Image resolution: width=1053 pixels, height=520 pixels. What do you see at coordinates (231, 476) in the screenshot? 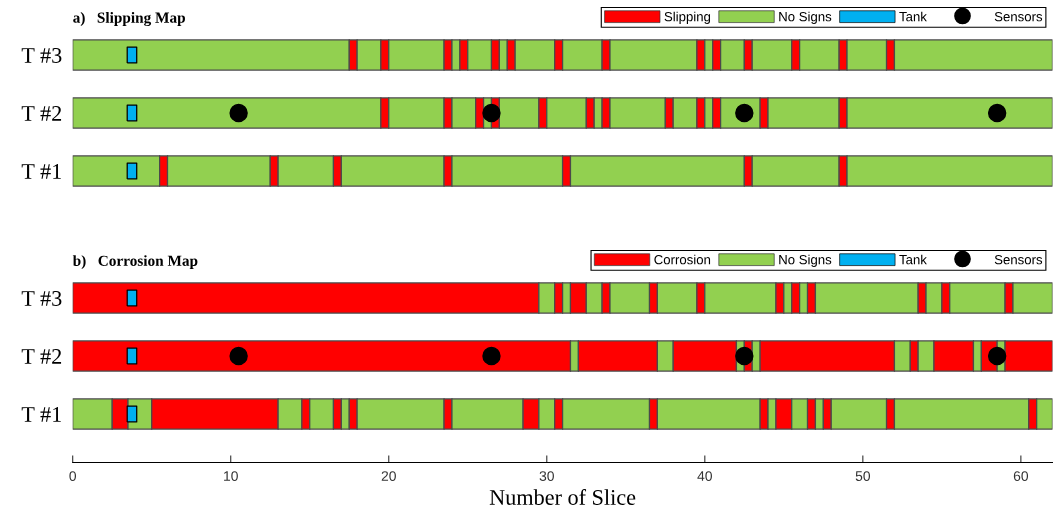
I see `x-tick-label: 10` at bounding box center [231, 476].